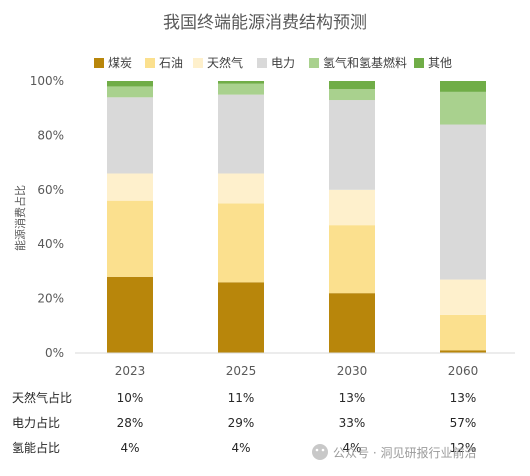 This screenshot has height=476, width=530. I want to click on y-tick-label: 0%, so click(54, 353).